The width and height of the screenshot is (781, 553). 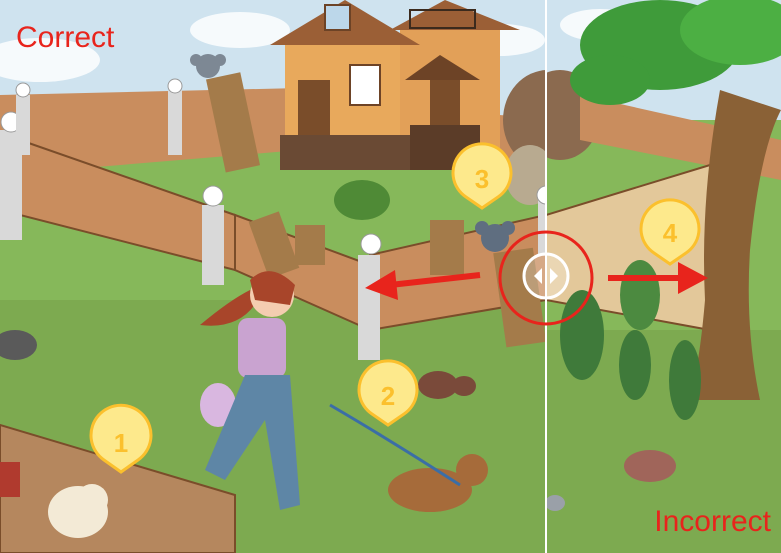 What do you see at coordinates (712, 521) in the screenshot?
I see `incorrect-label: Incorrect` at bounding box center [712, 521].